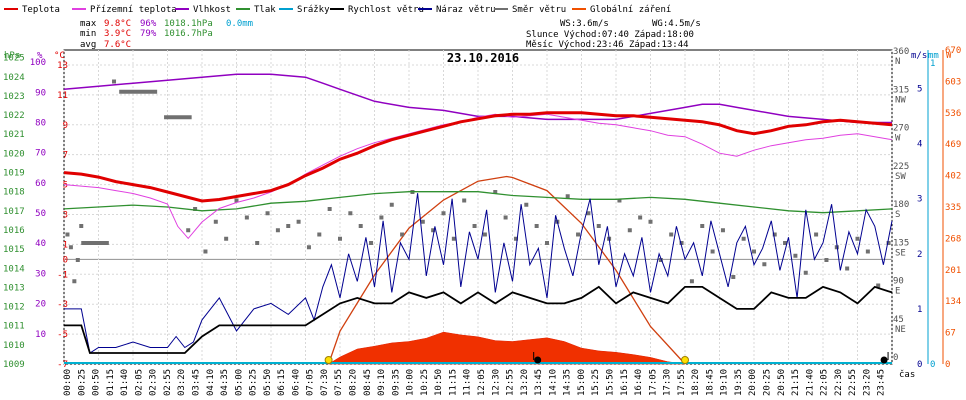 Image resolution: width=966 pixels, height=400 pixels. What do you see at coordinates (901, 52) in the screenshot?
I see `dir-tick-label: 360` at bounding box center [901, 52].